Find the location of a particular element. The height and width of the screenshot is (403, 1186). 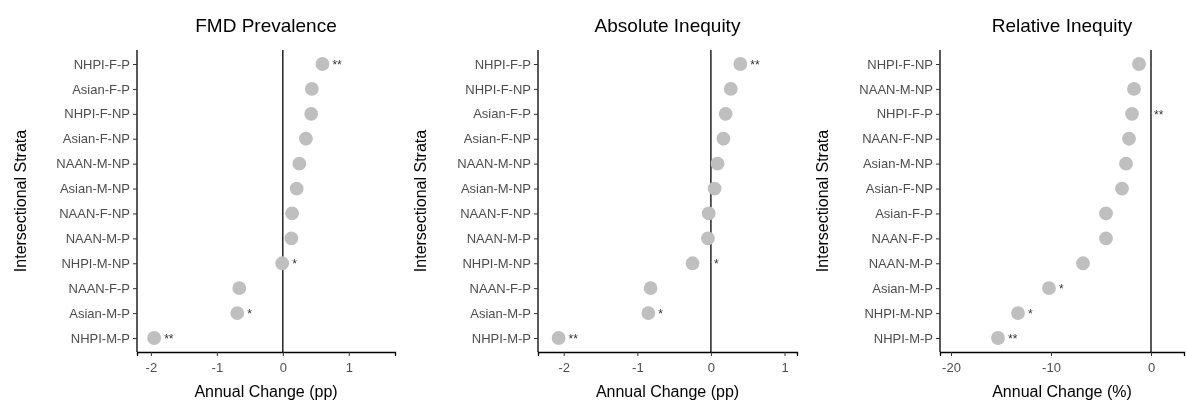

chart-title: Absolute Inequity is located at coordinates (667, 25).